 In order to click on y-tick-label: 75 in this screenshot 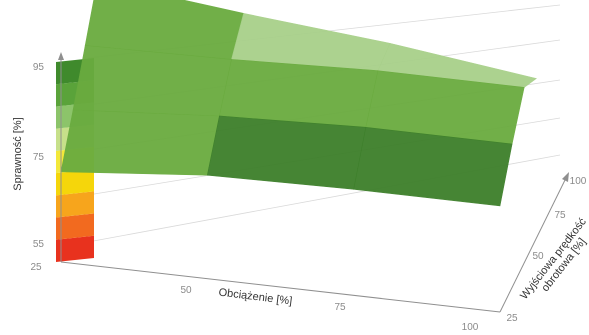, I will do `click(39, 157)`.